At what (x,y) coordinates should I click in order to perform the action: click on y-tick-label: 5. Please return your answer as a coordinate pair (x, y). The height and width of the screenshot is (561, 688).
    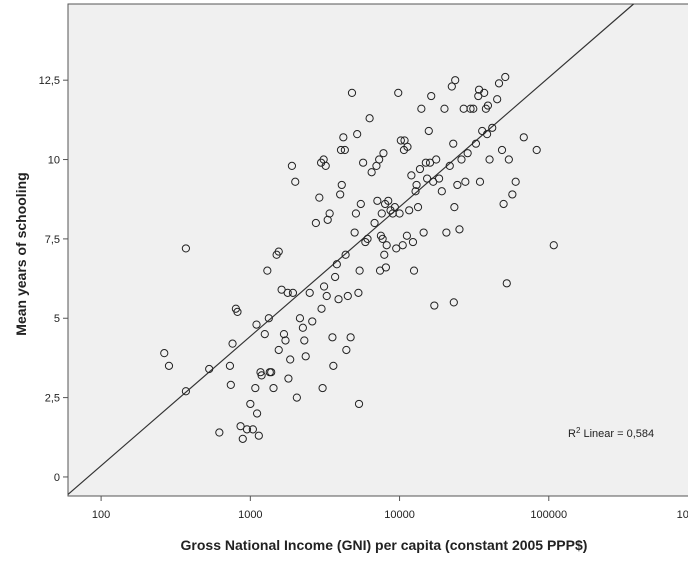
    Looking at the image, I should click on (57, 319).